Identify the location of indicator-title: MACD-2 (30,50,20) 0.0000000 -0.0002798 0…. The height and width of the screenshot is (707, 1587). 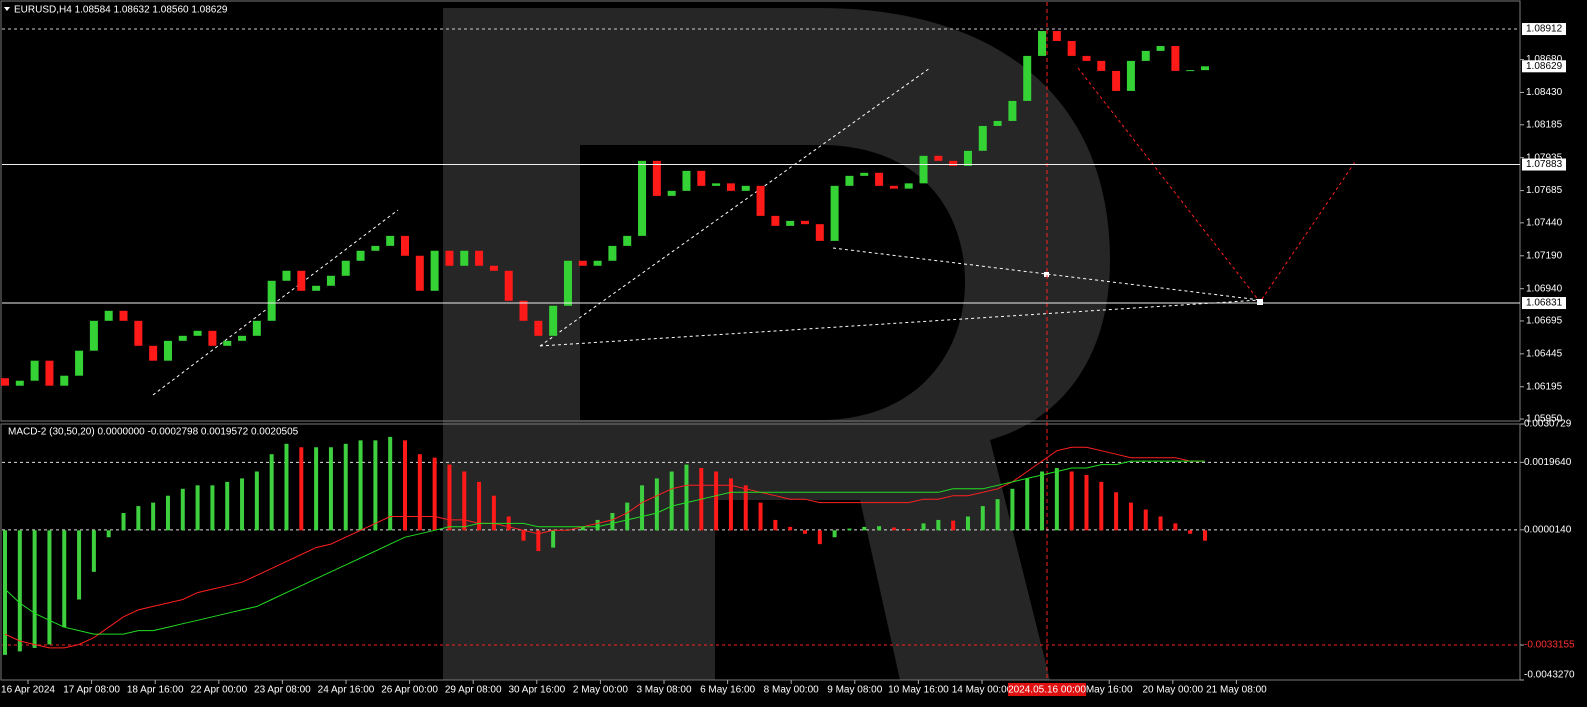
(153, 432).